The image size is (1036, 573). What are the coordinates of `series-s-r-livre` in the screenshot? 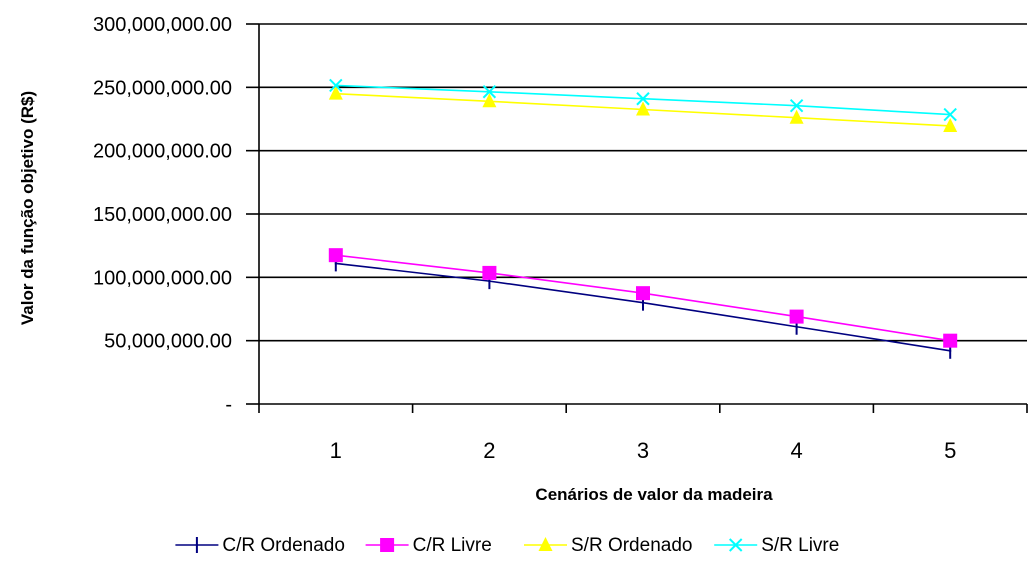 It's located at (643, 100).